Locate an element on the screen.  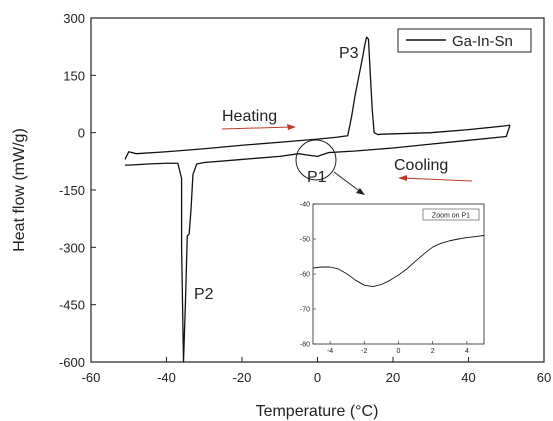
legend: Ga-In-Sn is located at coordinates (464, 40).